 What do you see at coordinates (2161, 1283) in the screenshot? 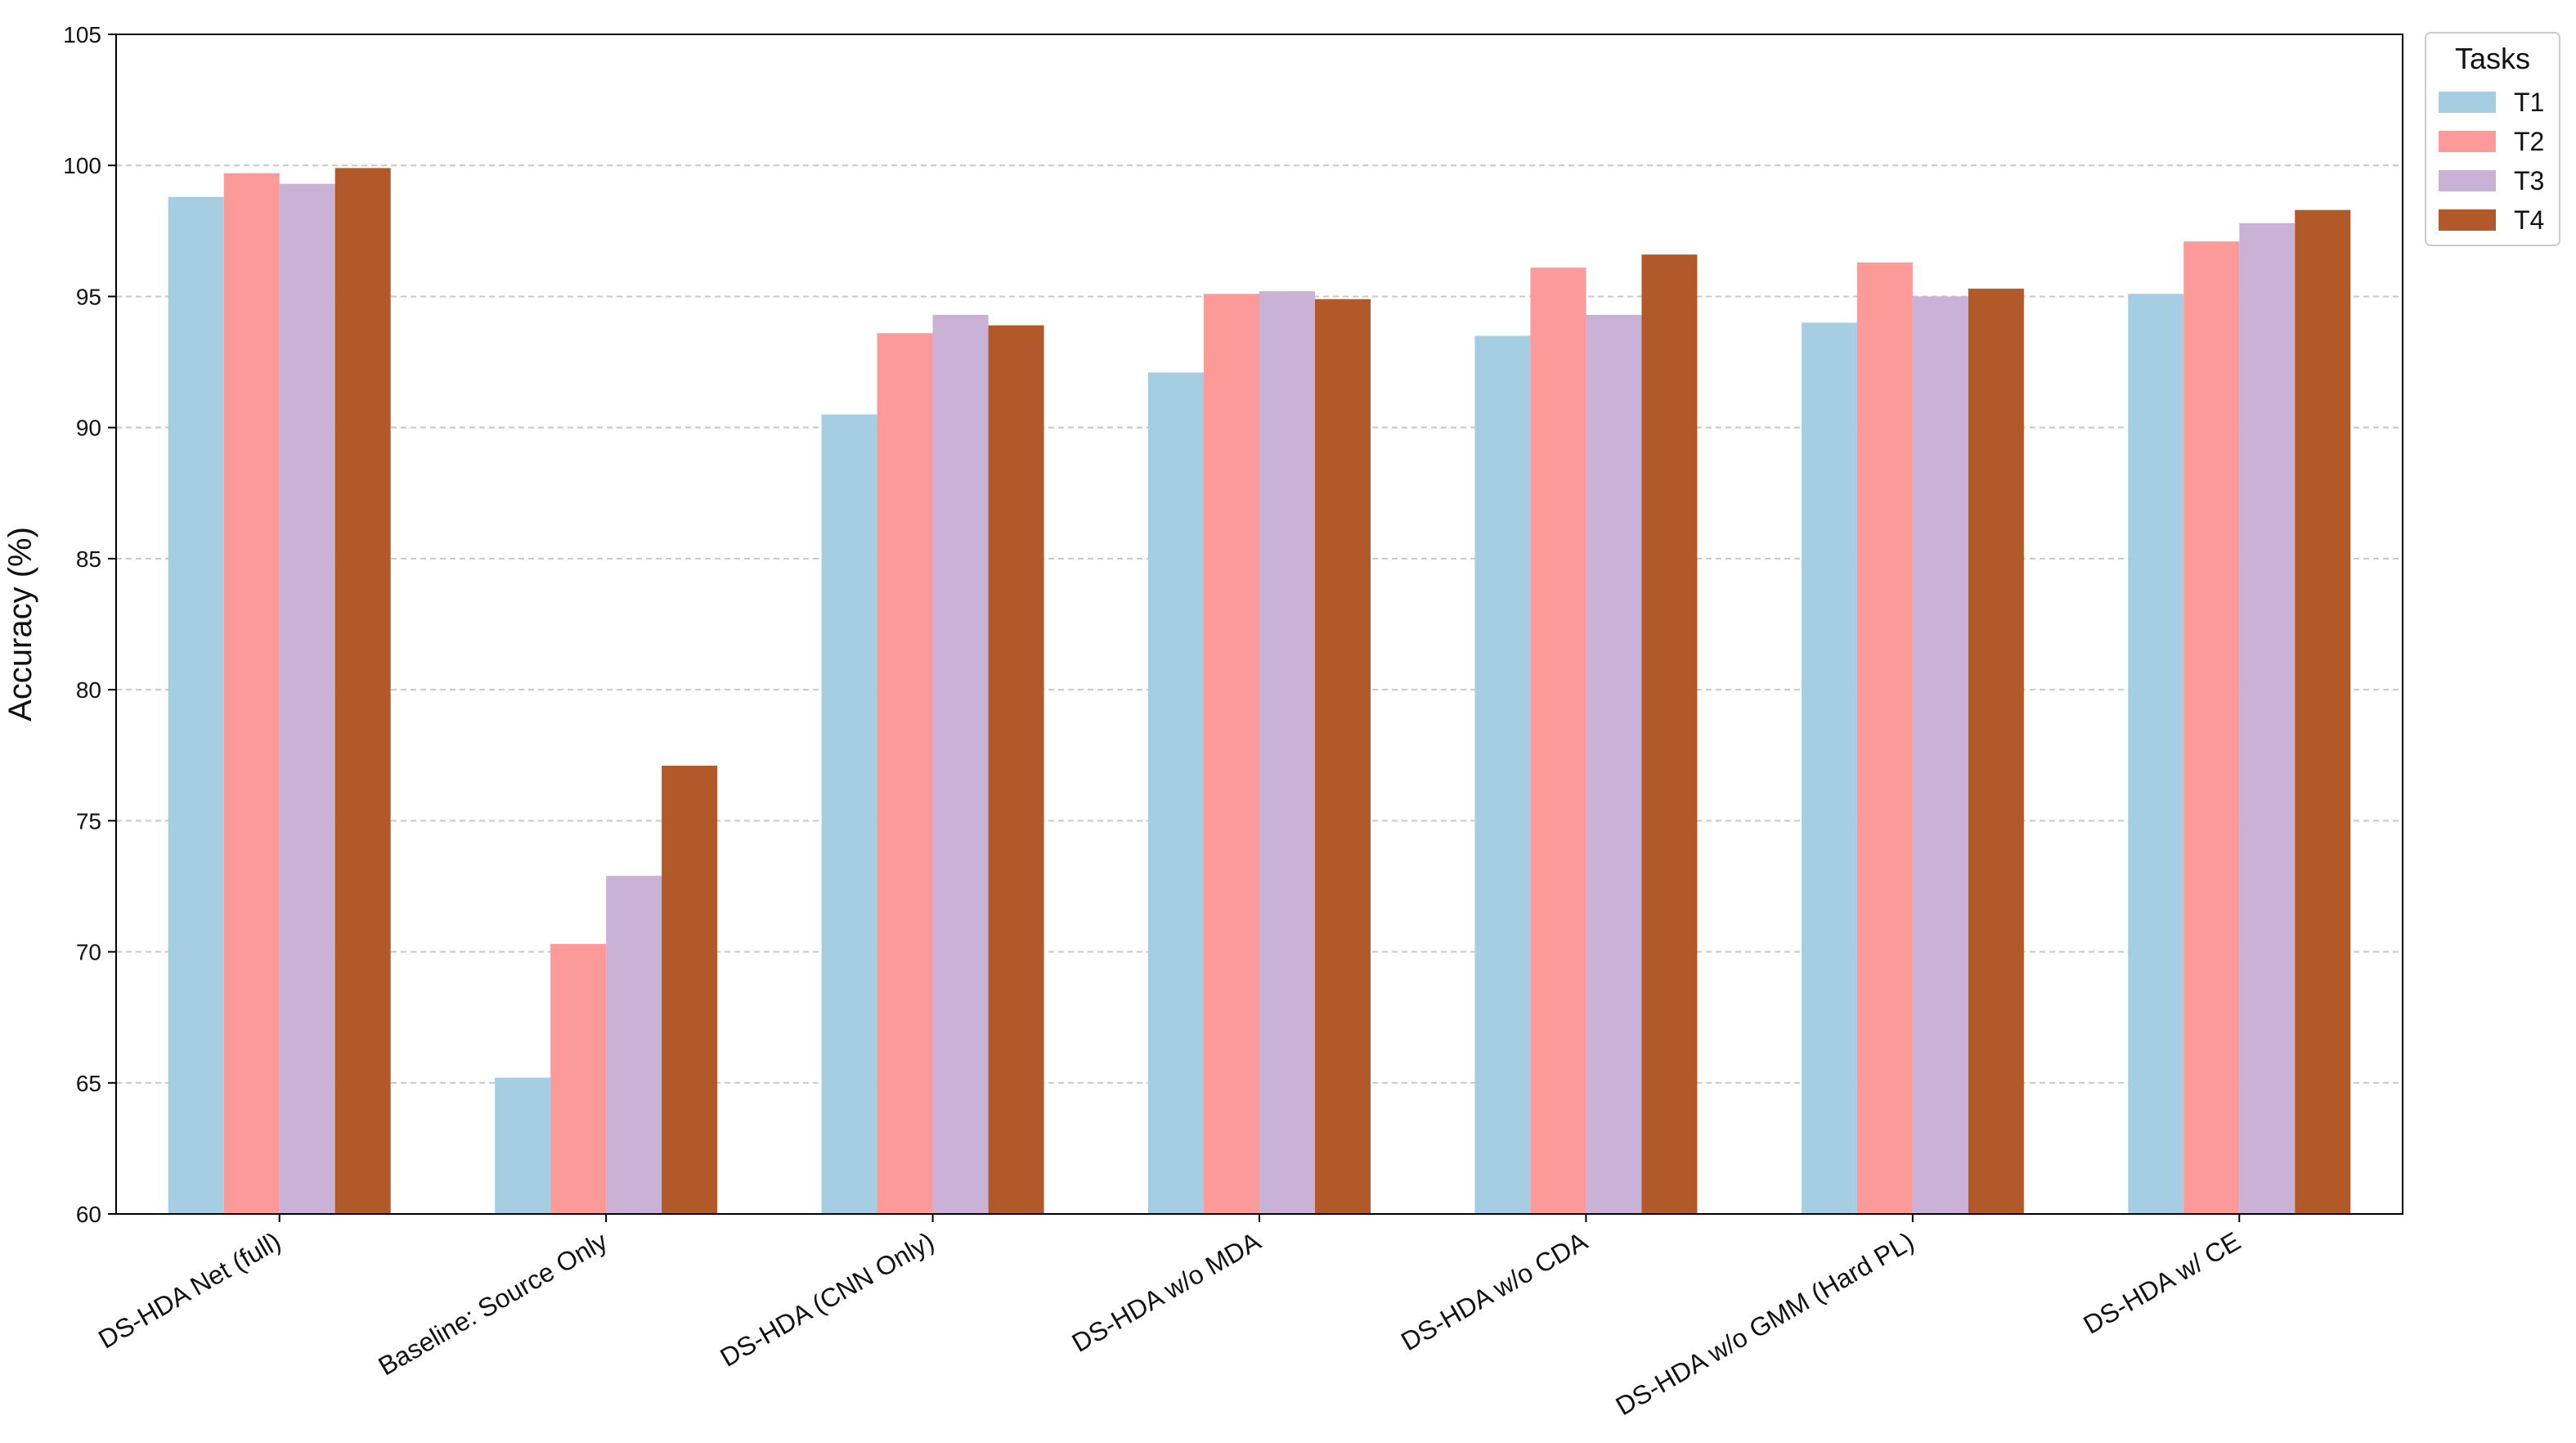
I see `x-category-label: DS-HDA w/ CE` at bounding box center [2161, 1283].